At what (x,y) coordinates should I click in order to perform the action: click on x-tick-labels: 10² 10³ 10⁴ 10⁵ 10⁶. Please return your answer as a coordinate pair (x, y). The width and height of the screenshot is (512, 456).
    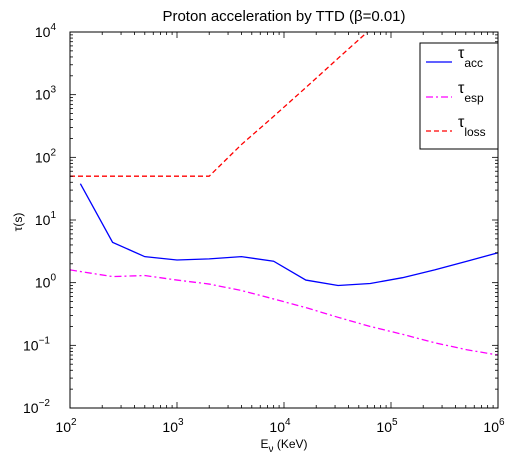
    Looking at the image, I should click on (280, 426).